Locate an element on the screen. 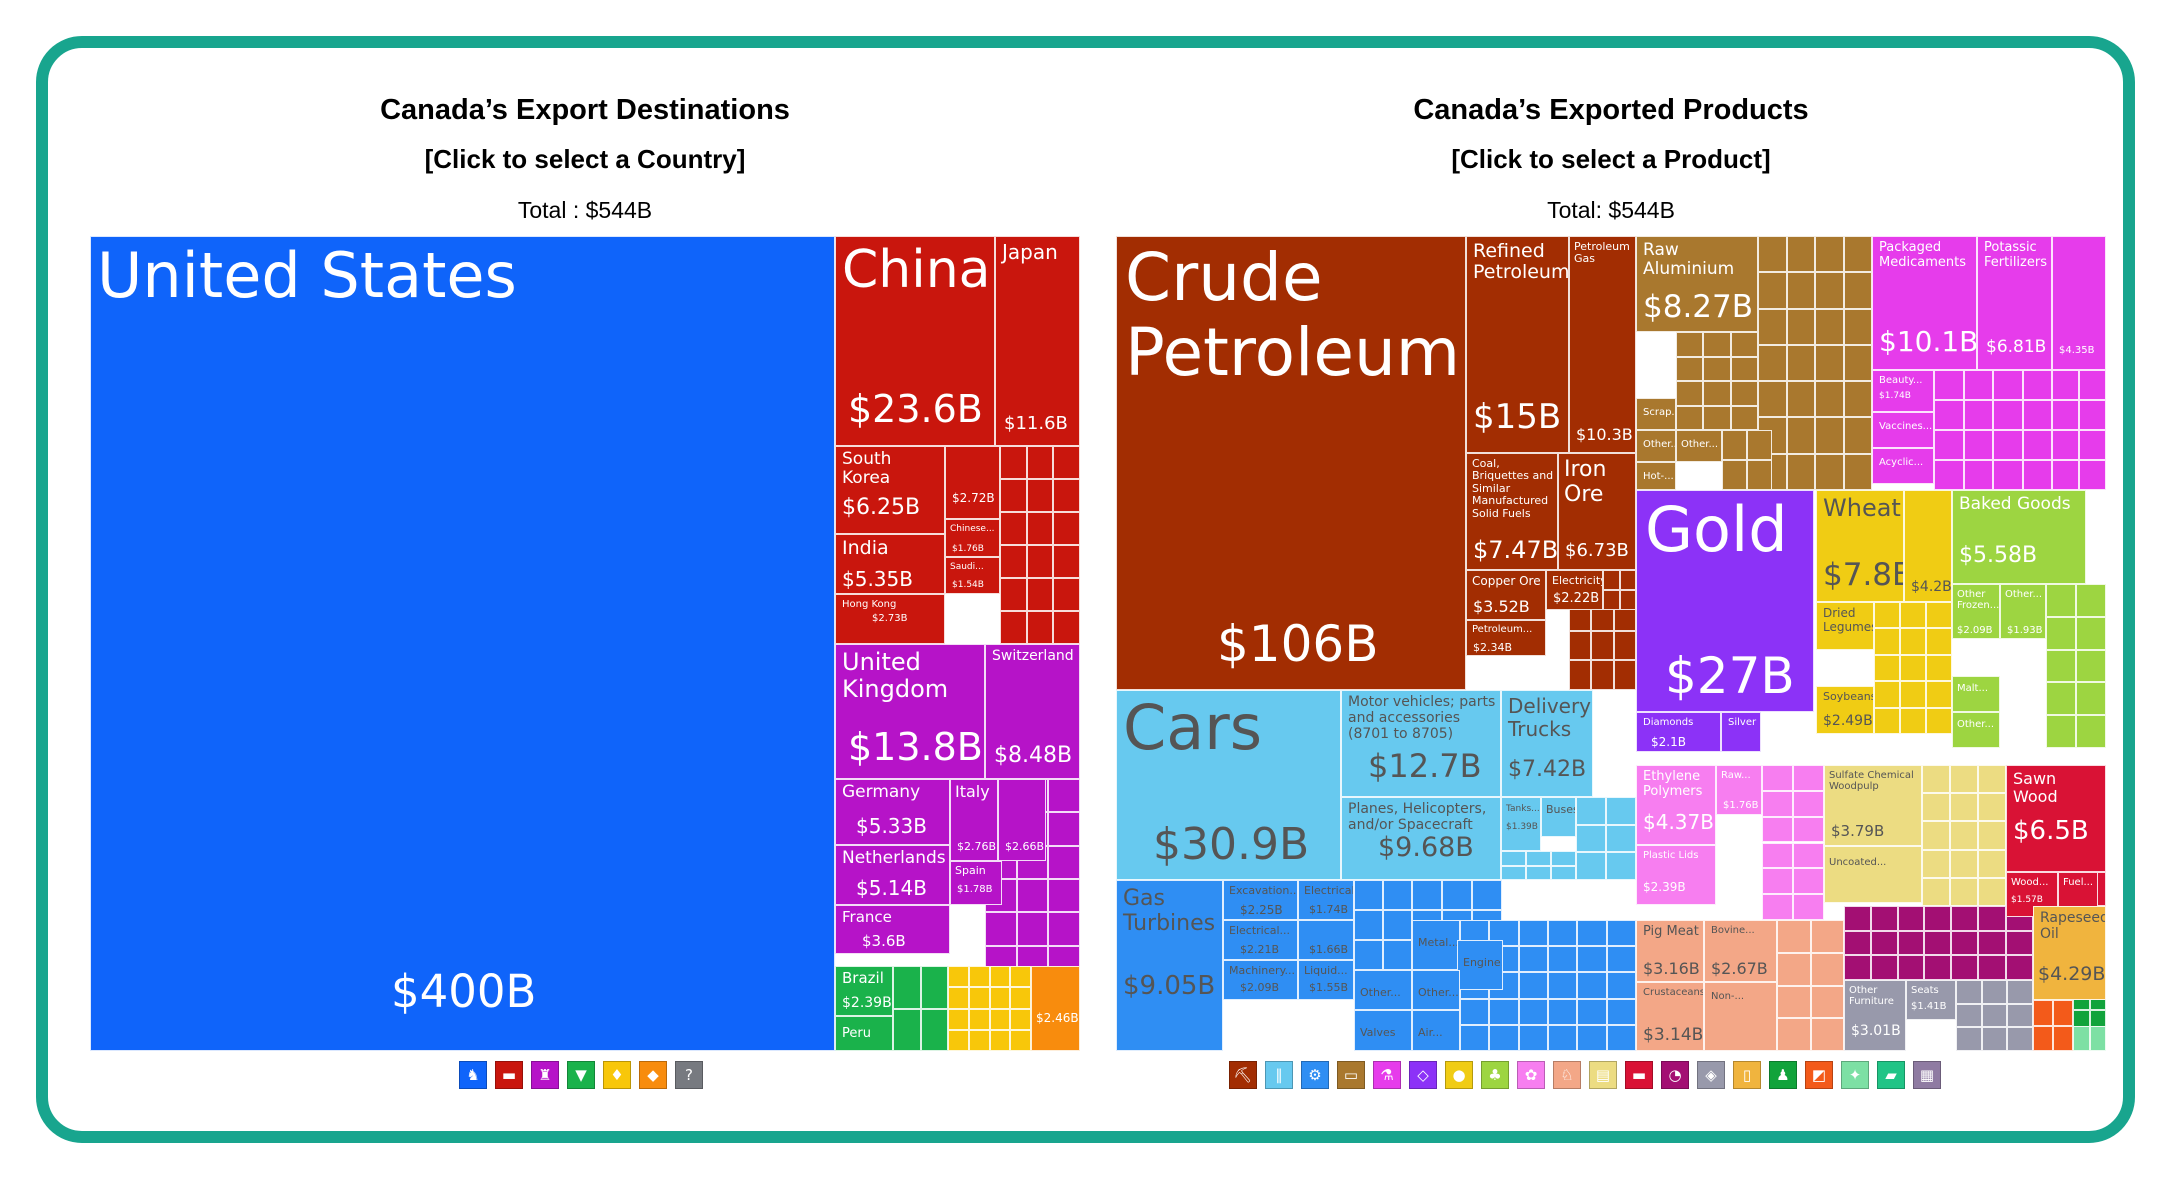 The width and height of the screenshot is (2178, 1194). product-tile: Wheat $7.8B is located at coordinates (1860, 546).